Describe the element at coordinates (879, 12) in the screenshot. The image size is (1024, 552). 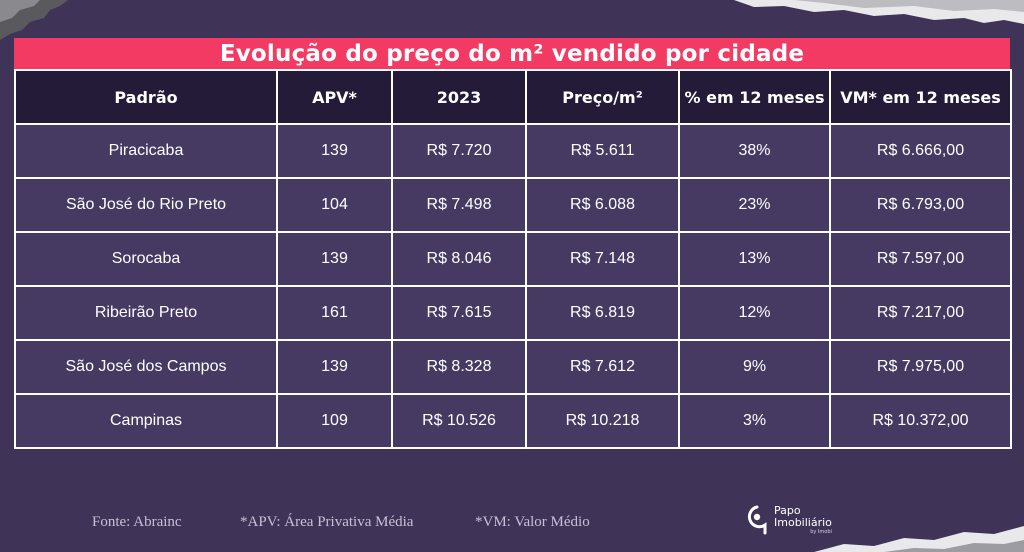
I see `torn-paper-corner-top-right` at that location.